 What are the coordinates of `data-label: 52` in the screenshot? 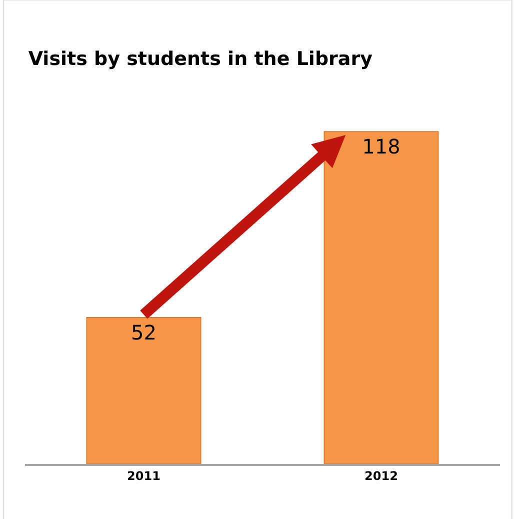 It's located at (143, 332).